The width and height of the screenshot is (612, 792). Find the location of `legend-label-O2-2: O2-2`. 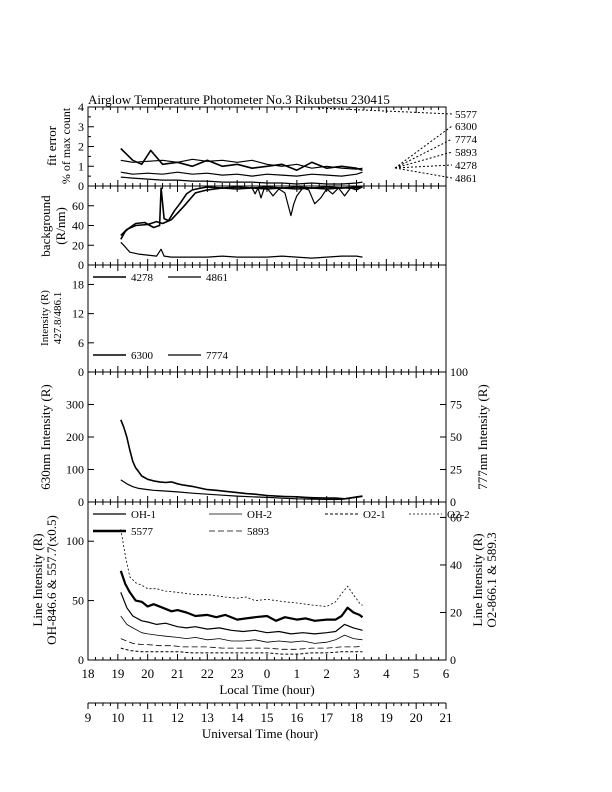

legend-label-O2-2: O2-2 is located at coordinates (458, 515).